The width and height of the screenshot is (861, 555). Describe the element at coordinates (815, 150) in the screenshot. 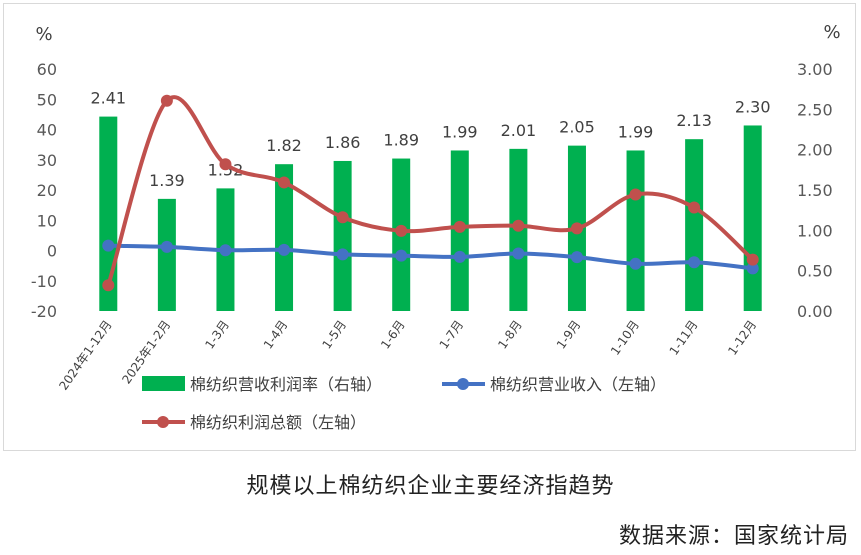

I see `right-axis-tick: 2.00` at that location.